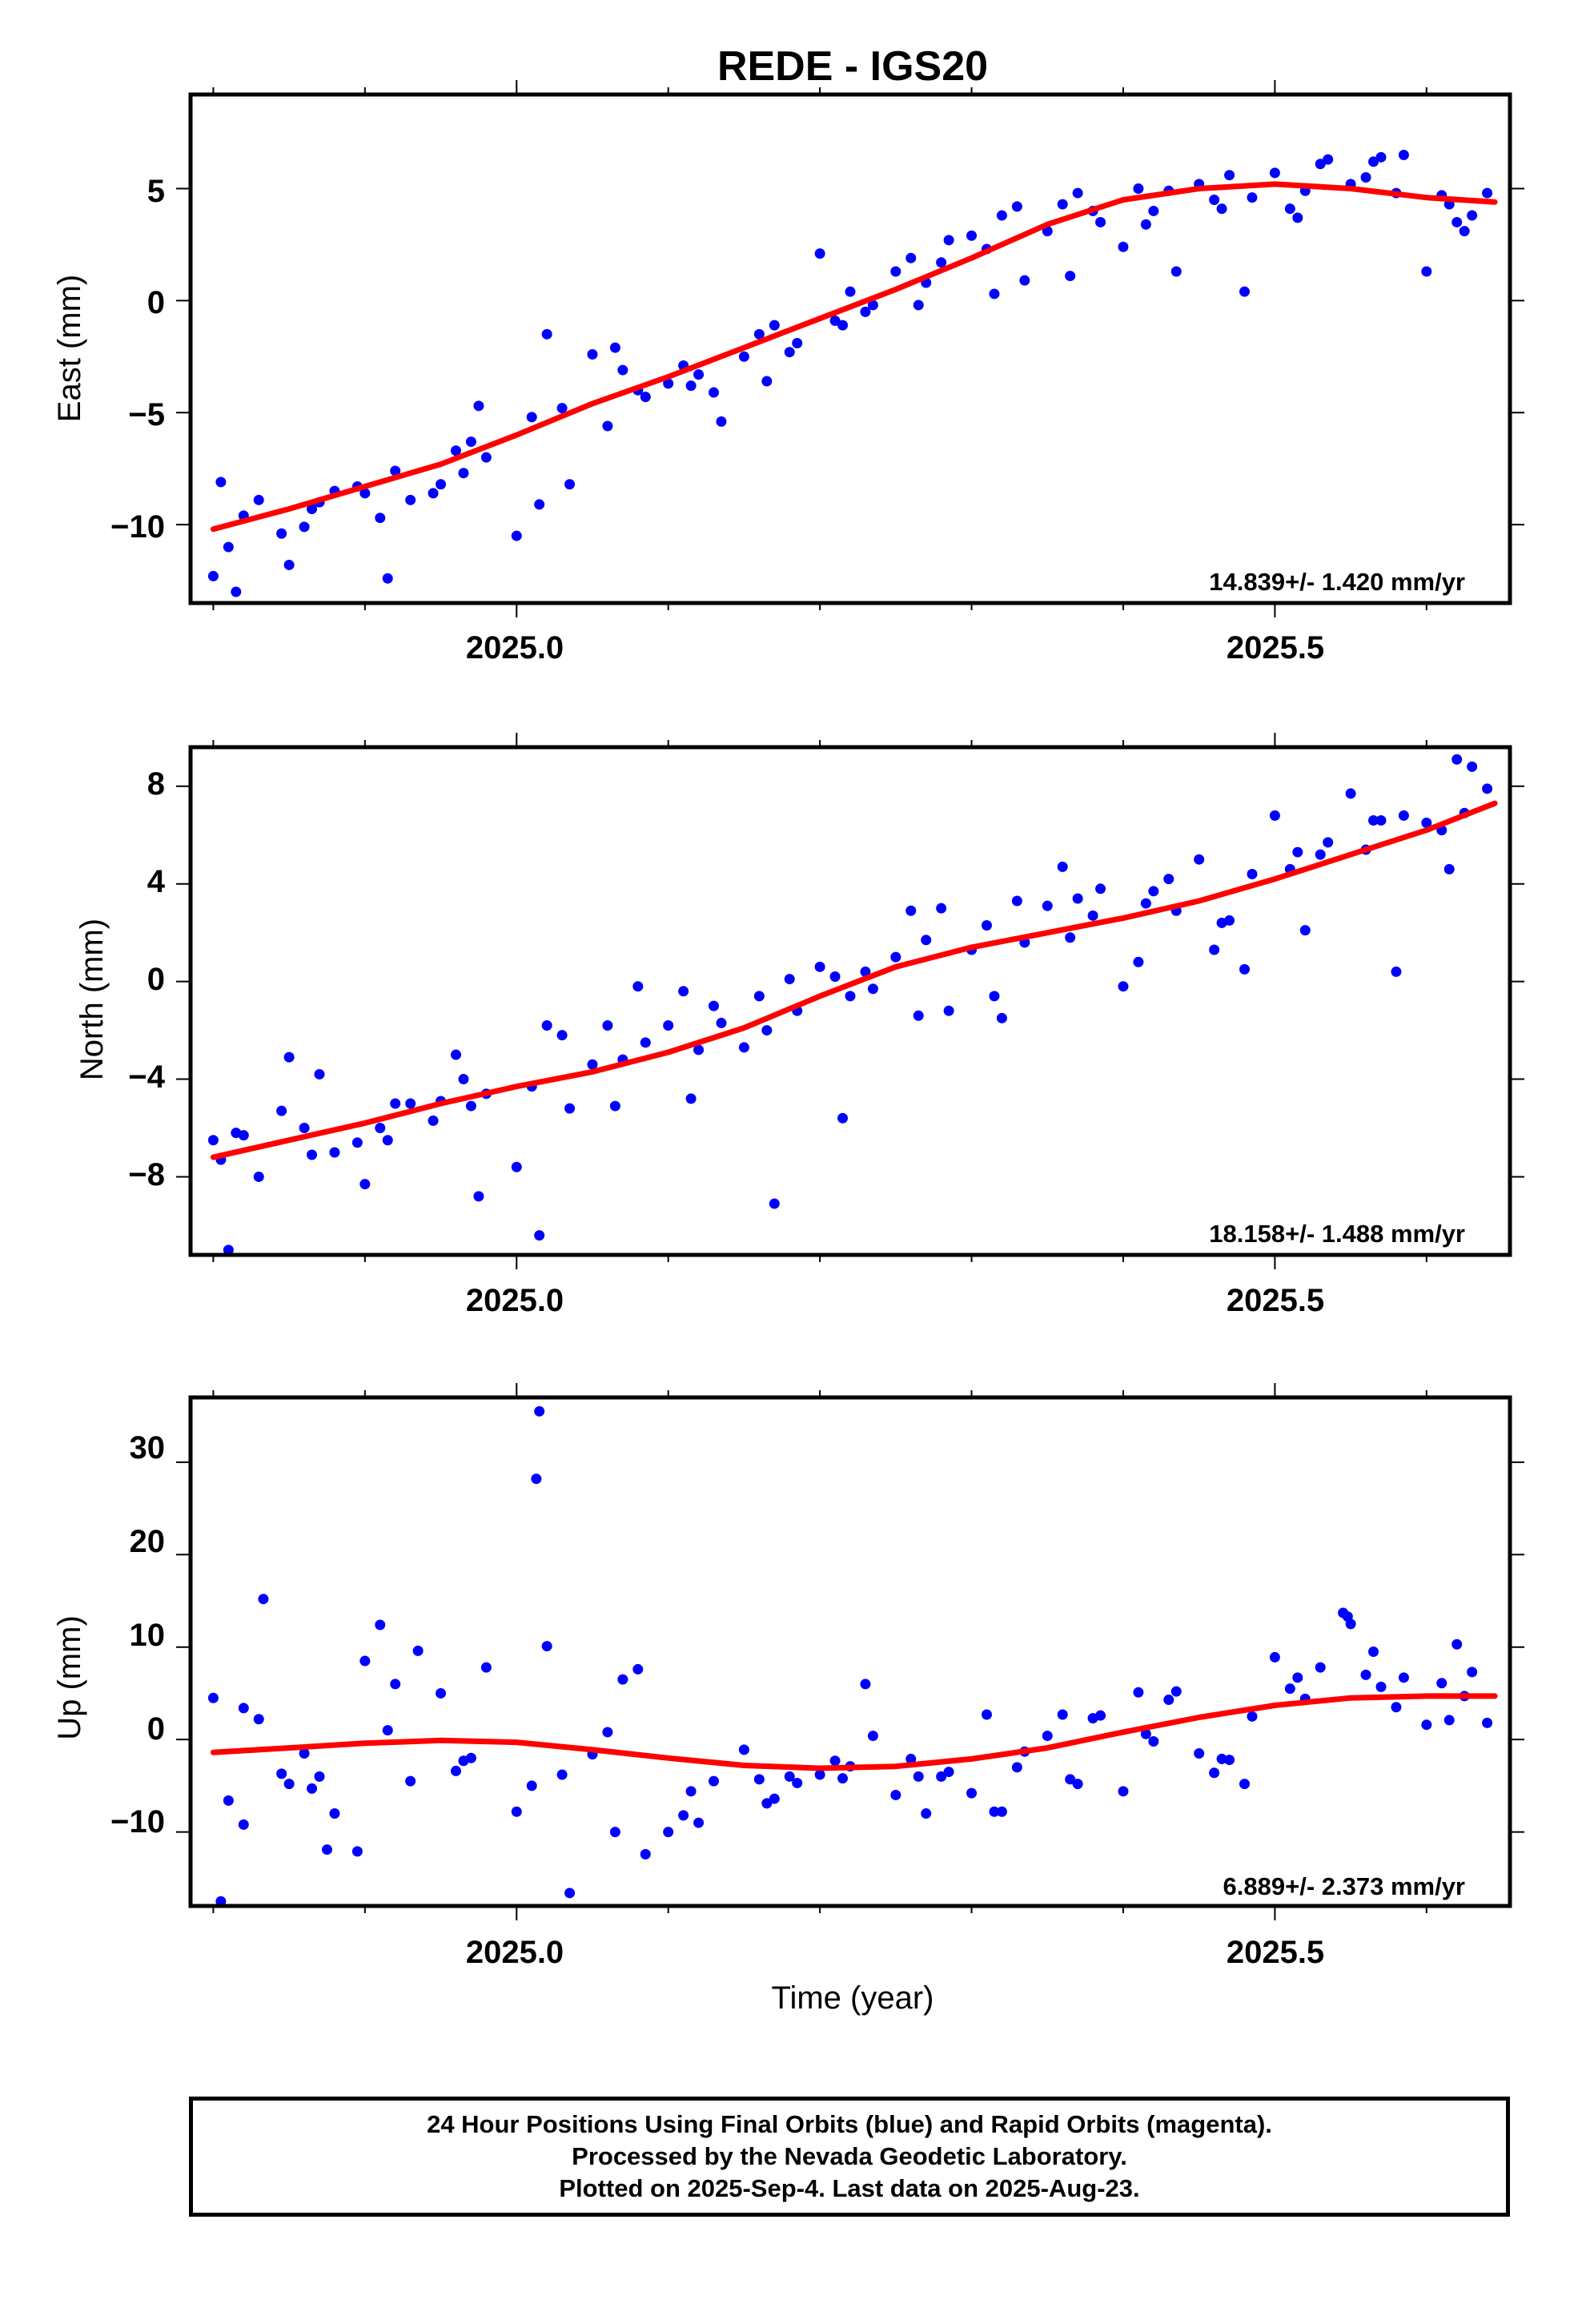 Image resolution: width=1582 pixels, height=2324 pixels. Describe the element at coordinates (852, 66) in the screenshot. I see `chart-title: REDE - IGS20` at that location.